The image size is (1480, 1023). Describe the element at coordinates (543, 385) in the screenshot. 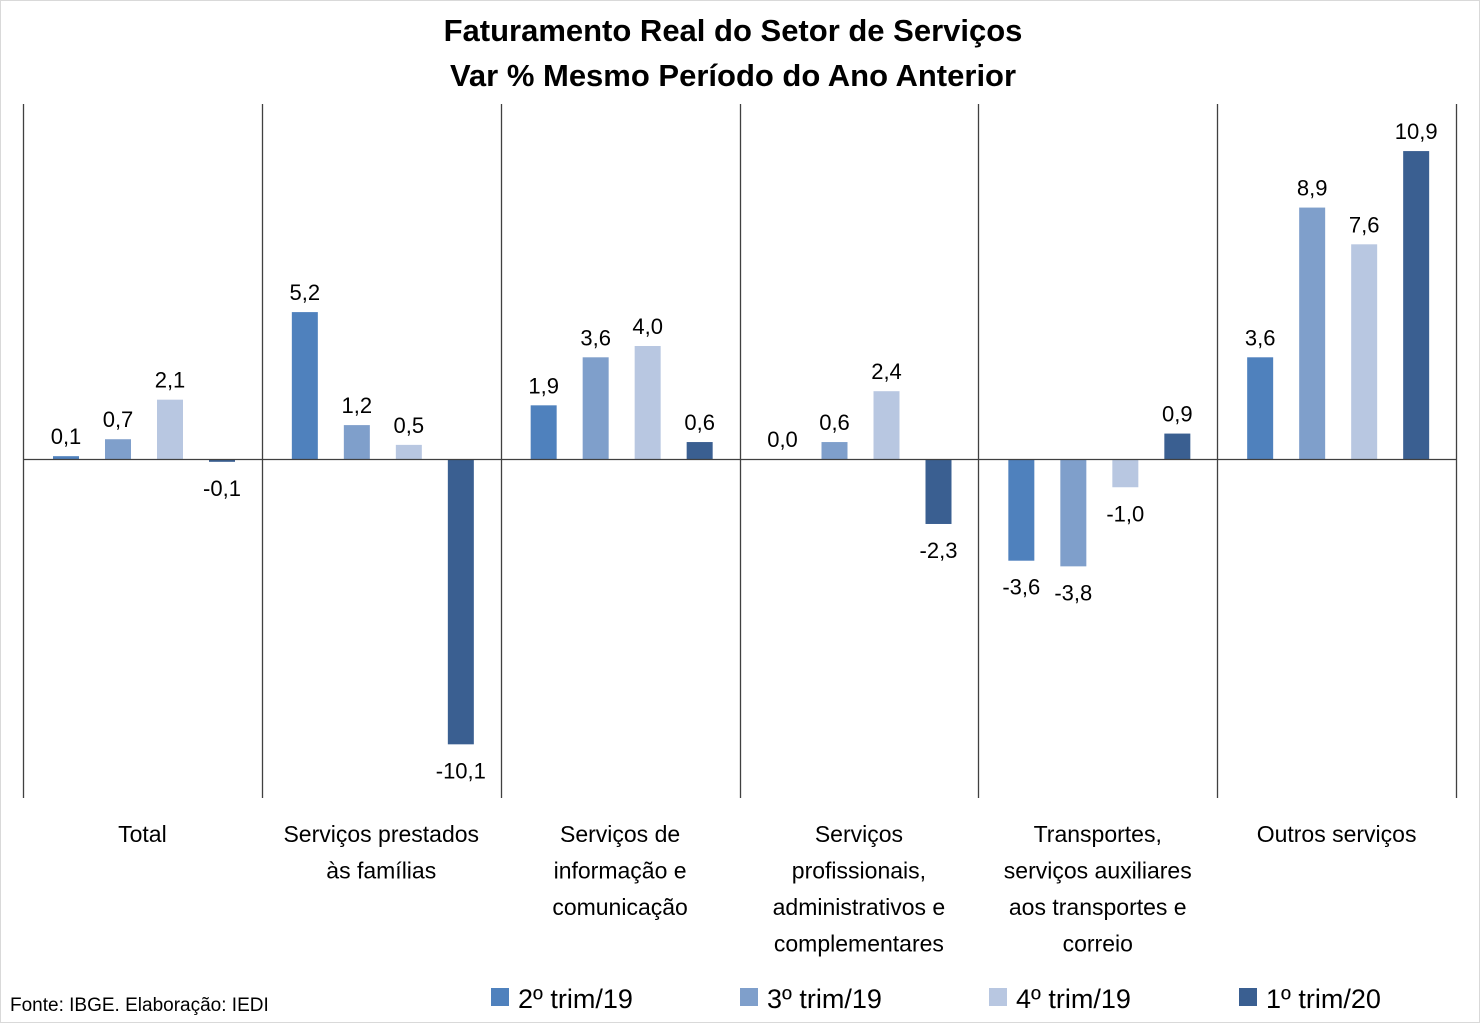

I see `data-label: 1,9` at that location.